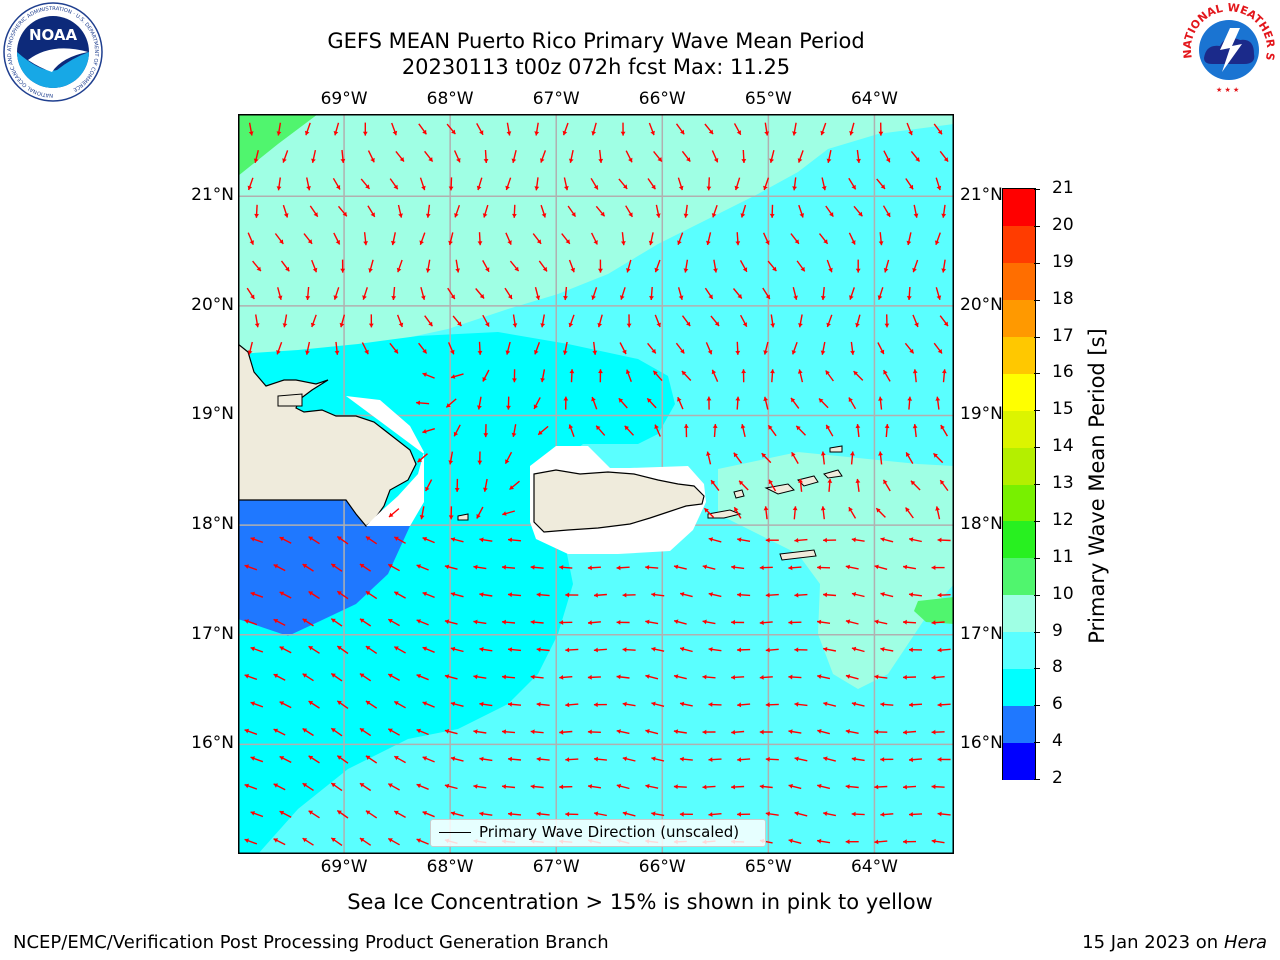 The height and width of the screenshot is (960, 1280). I want to click on colorbar-tick-label: 18, so click(1063, 298).